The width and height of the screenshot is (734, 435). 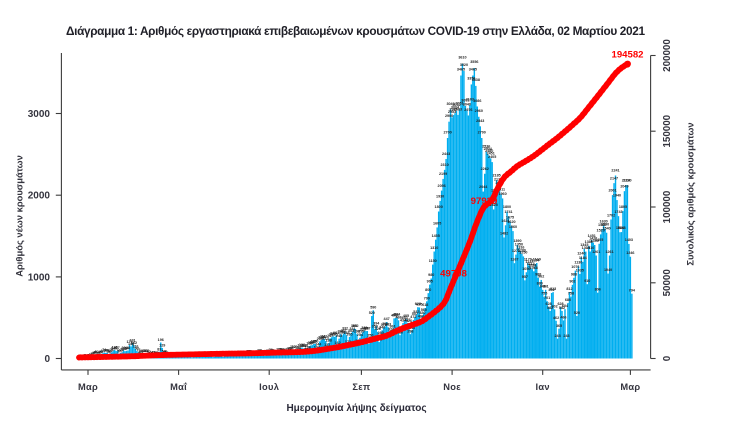 I want to click on svg-text: 1548, so click(x=621, y=228).